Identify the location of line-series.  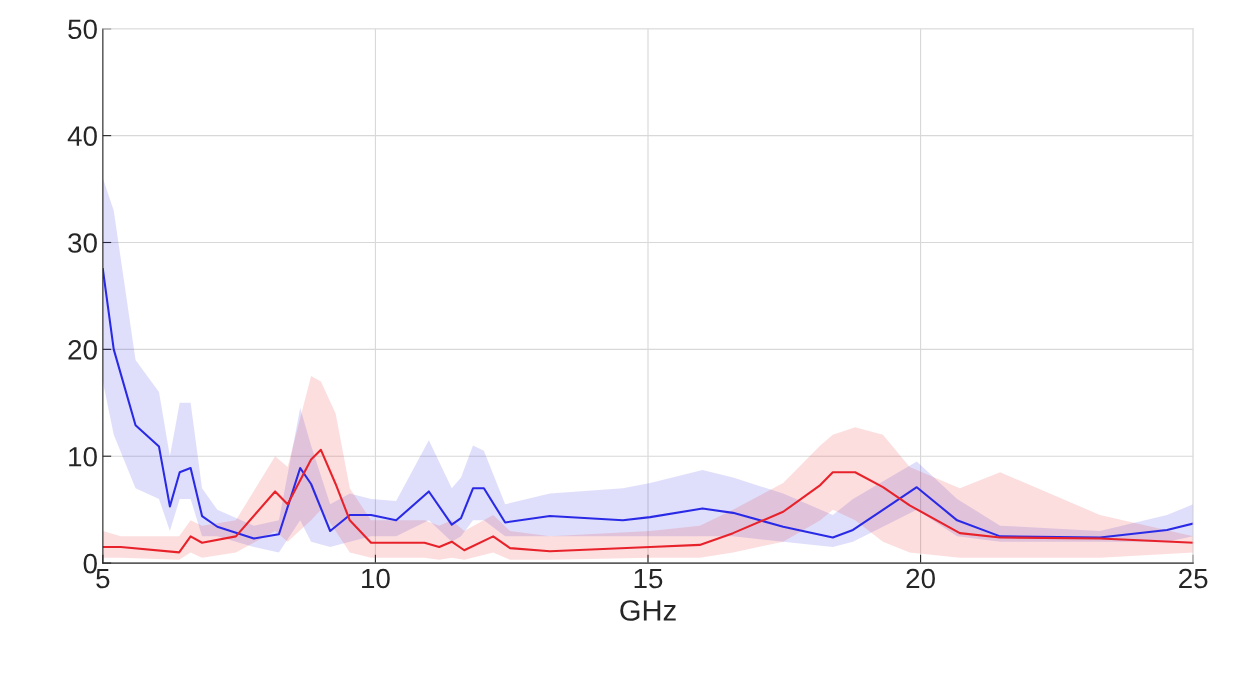
(648, 501).